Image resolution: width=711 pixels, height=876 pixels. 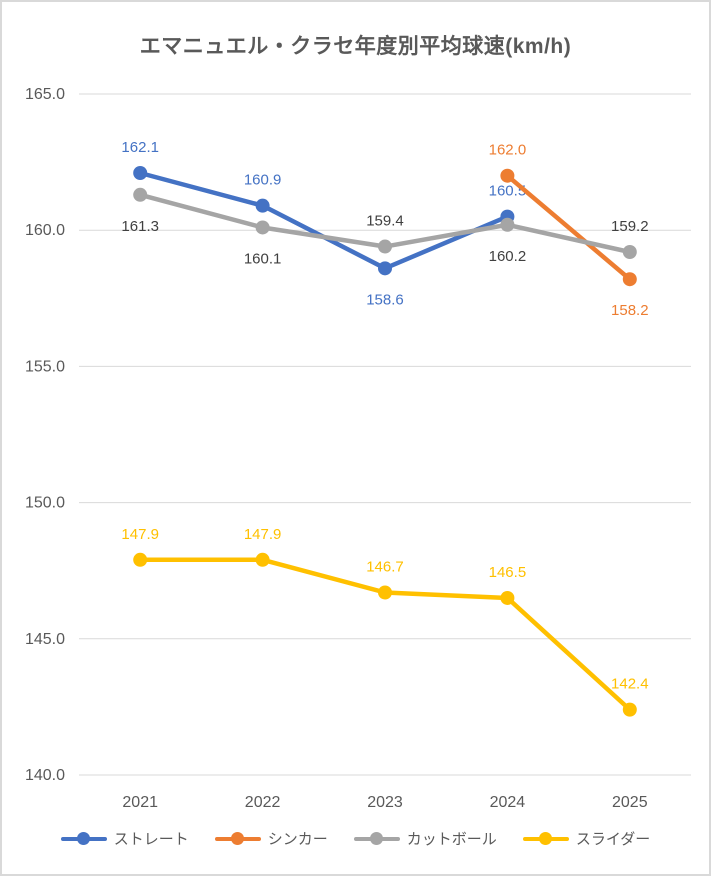 I want to click on data-label: 160.5, so click(x=508, y=191).